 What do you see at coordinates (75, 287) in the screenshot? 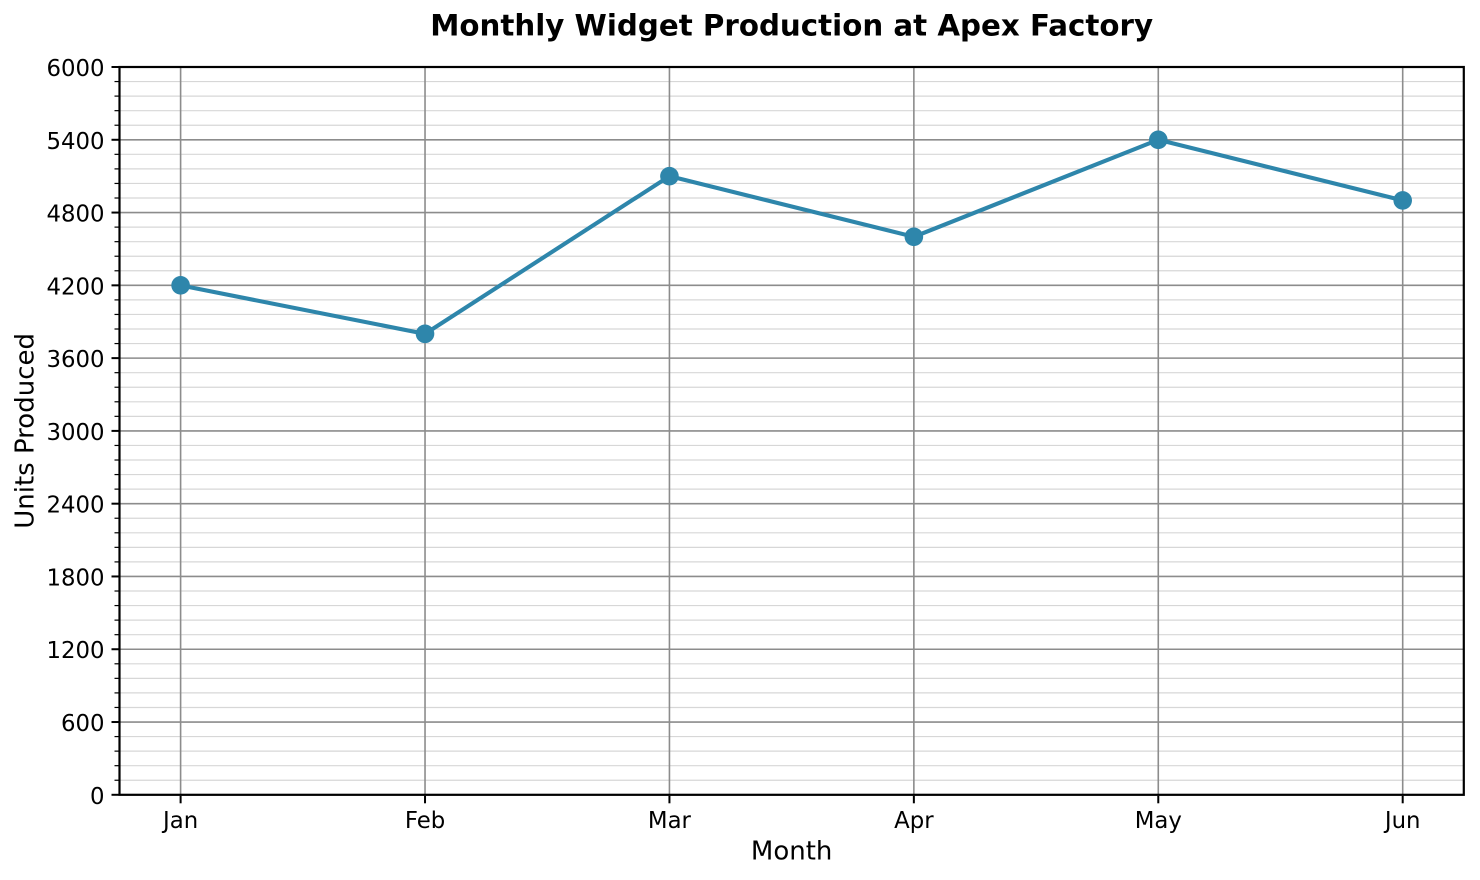
I see `y-tick-label: 4200` at bounding box center [75, 287].